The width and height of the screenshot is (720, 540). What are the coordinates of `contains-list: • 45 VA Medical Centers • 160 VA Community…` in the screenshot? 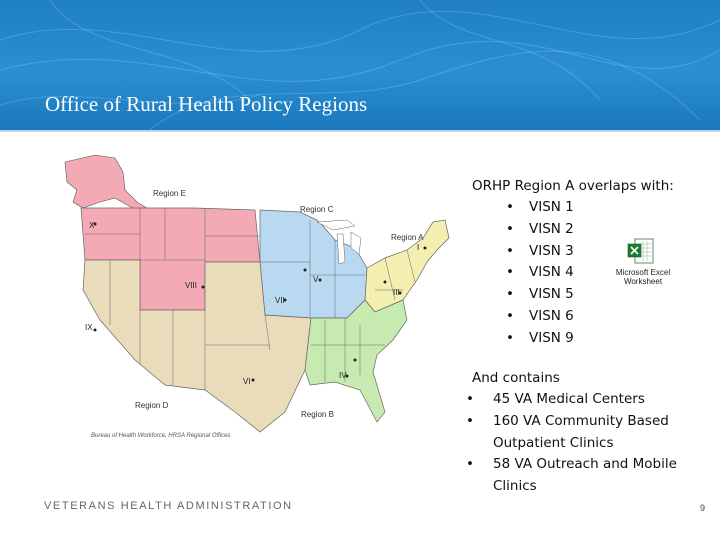 It's located at (586, 443).